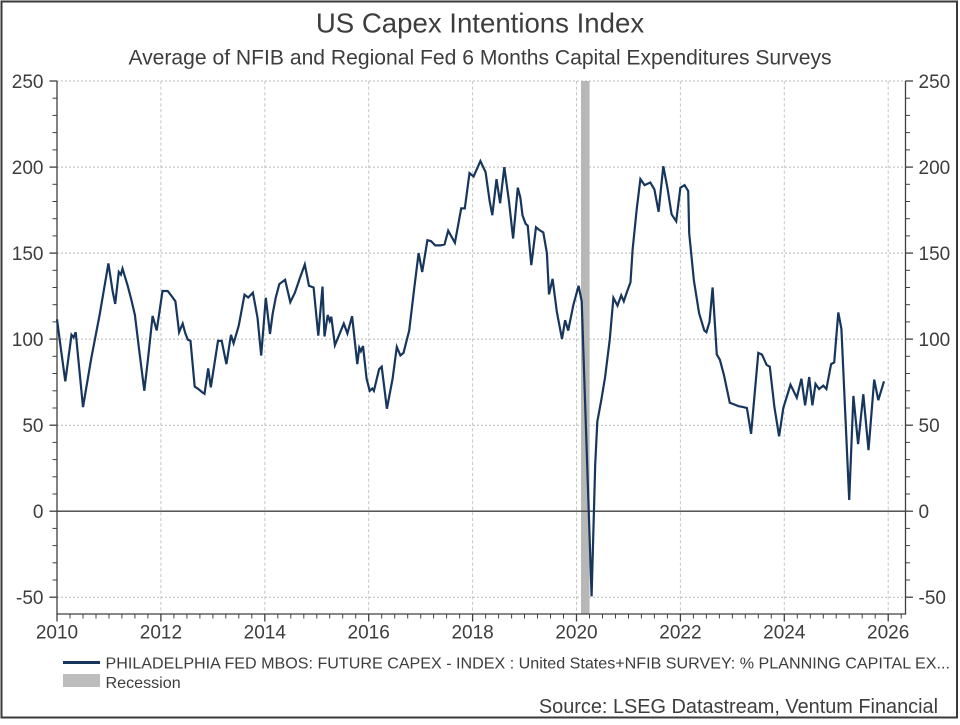 The image size is (960, 725). Describe the element at coordinates (143, 683) in the screenshot. I see `svg-text: Recession` at that location.